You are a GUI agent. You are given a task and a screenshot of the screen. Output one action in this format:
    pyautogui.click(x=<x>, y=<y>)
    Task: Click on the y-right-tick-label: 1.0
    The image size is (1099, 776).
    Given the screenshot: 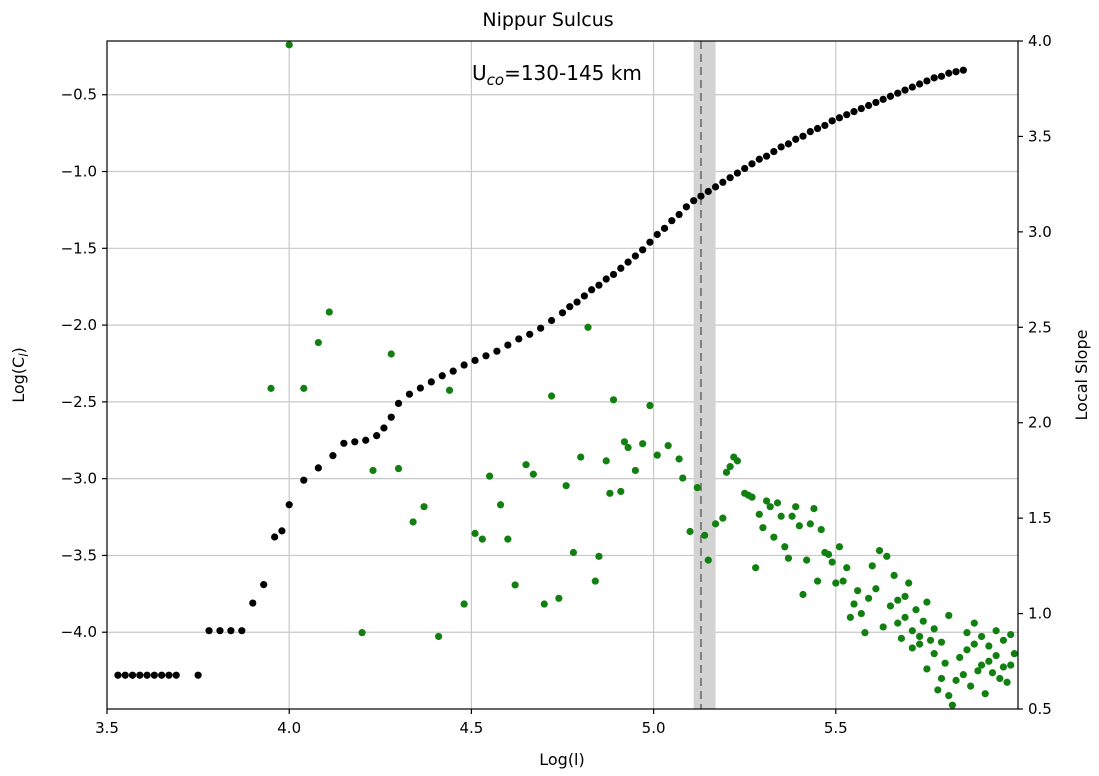 What is the action you would take?
    pyautogui.click(x=1040, y=614)
    